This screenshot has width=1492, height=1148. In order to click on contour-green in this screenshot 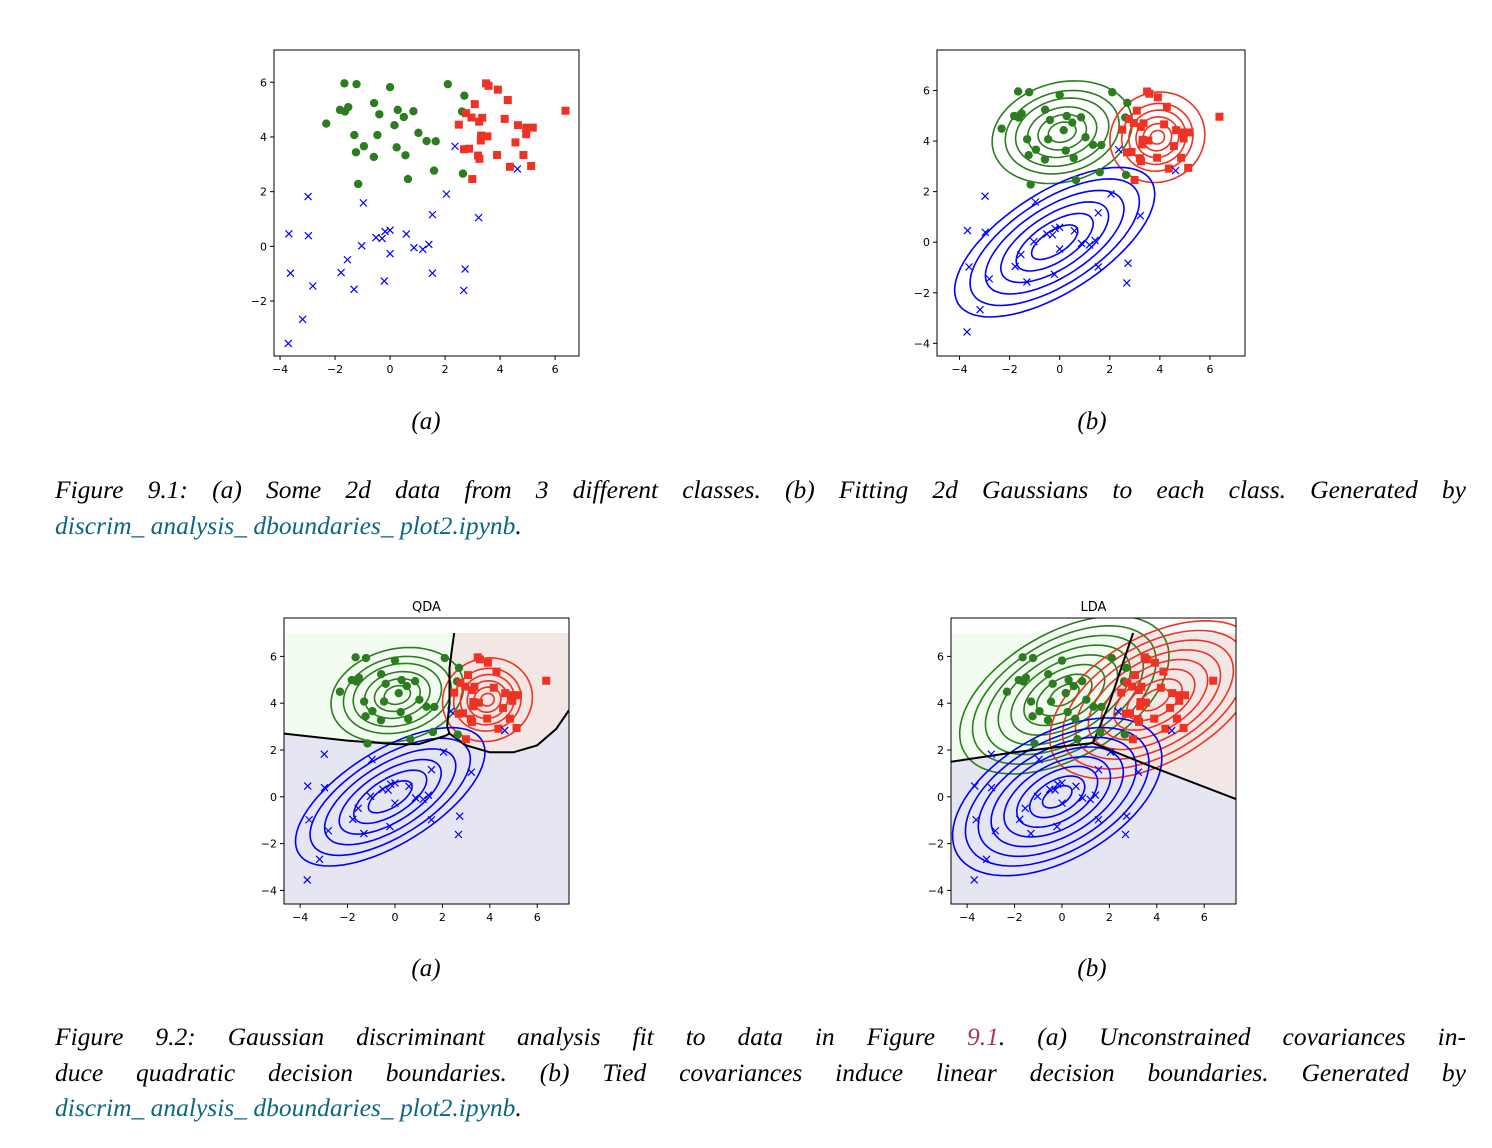, I will do `click(397, 695)`.